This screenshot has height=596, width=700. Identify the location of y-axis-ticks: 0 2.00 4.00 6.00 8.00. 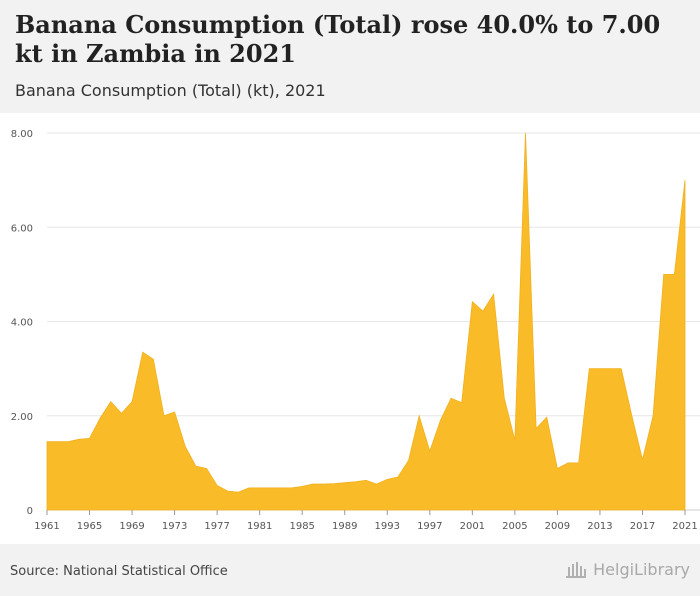
(22, 323).